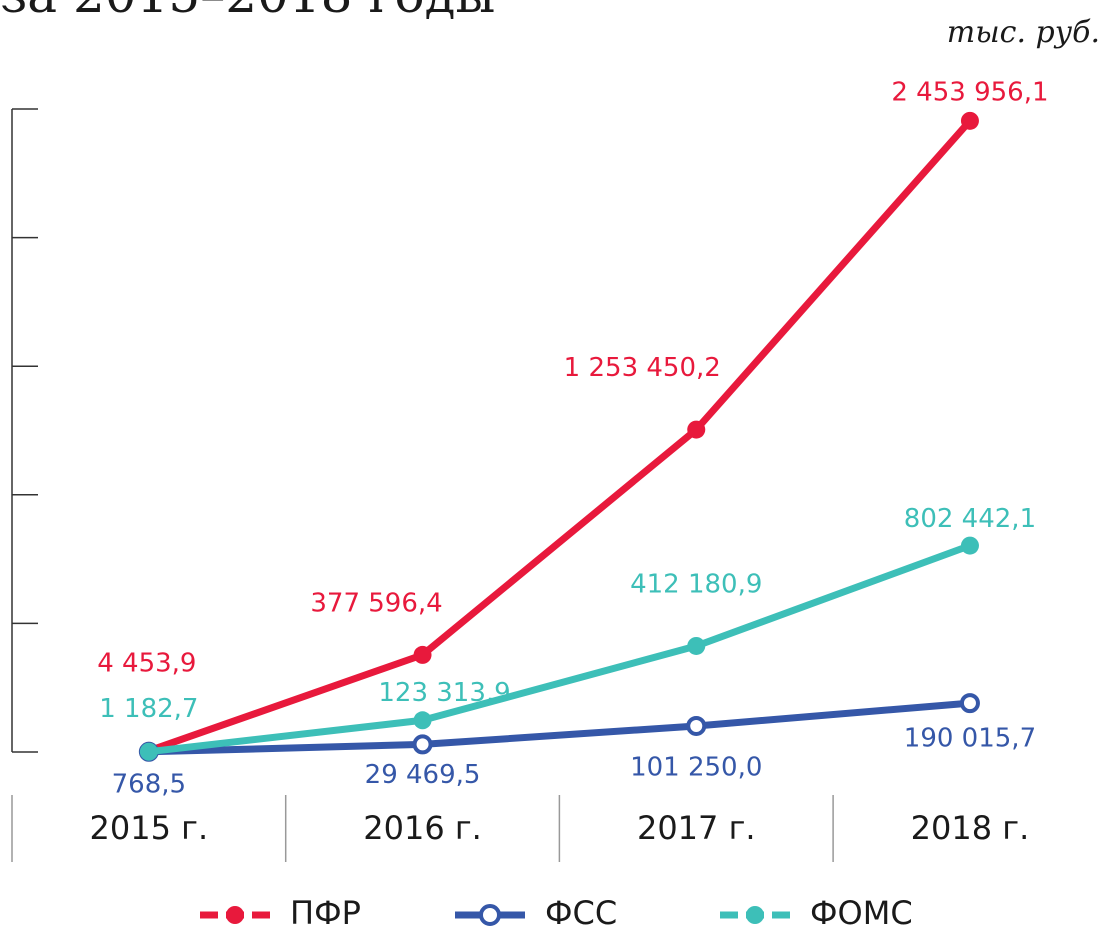  I want to click on x-tick-label: 2015 г., so click(149, 828).